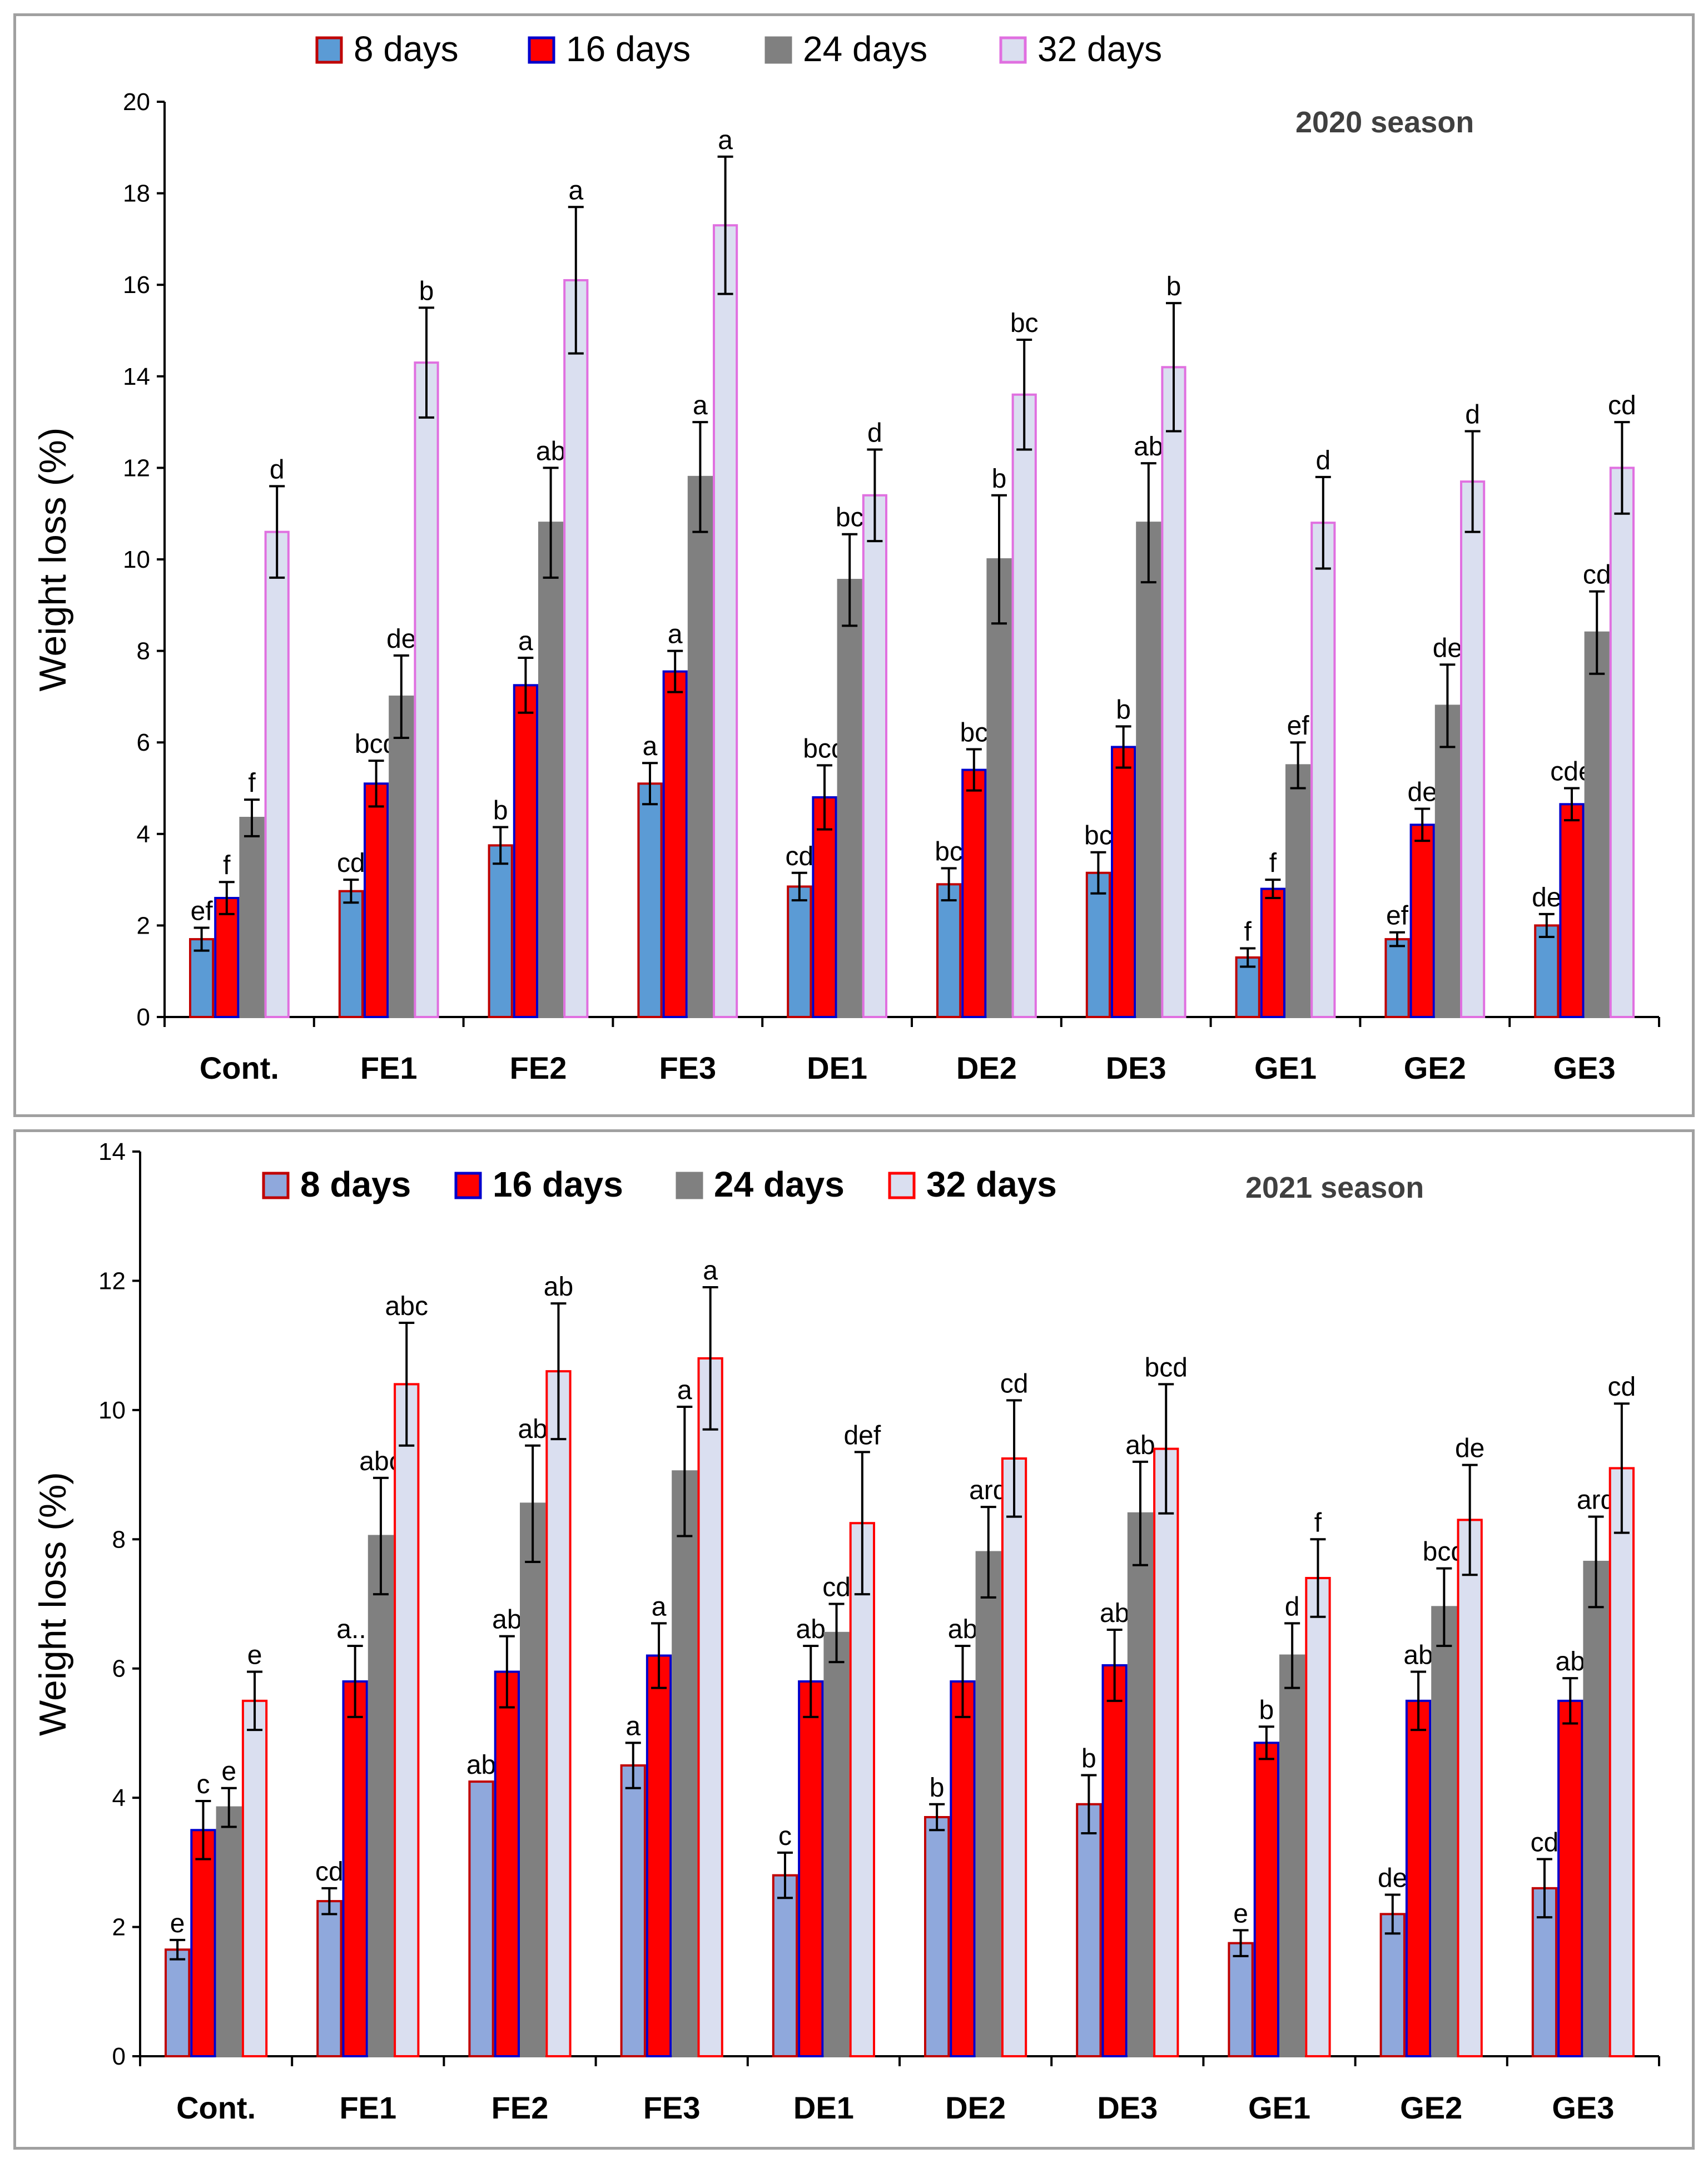 The image size is (1708, 2163). Describe the element at coordinates (1166, 1367) in the screenshot. I see `significance-letter: bcd` at that location.